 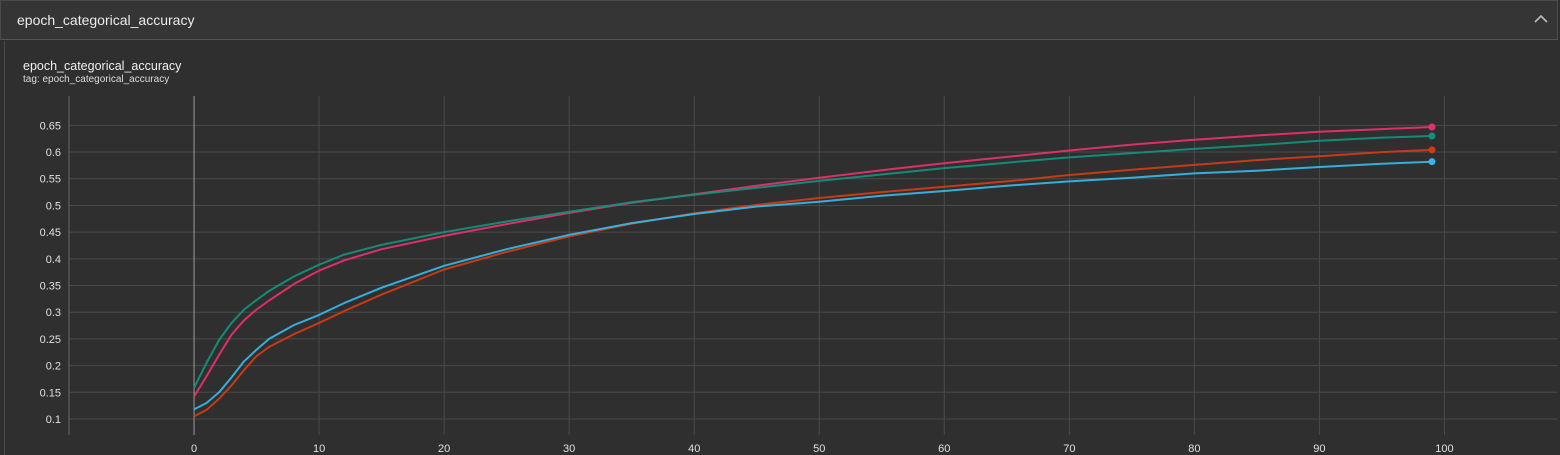 What do you see at coordinates (194, 449) in the screenshot?
I see `x-tick-label: 0` at bounding box center [194, 449].